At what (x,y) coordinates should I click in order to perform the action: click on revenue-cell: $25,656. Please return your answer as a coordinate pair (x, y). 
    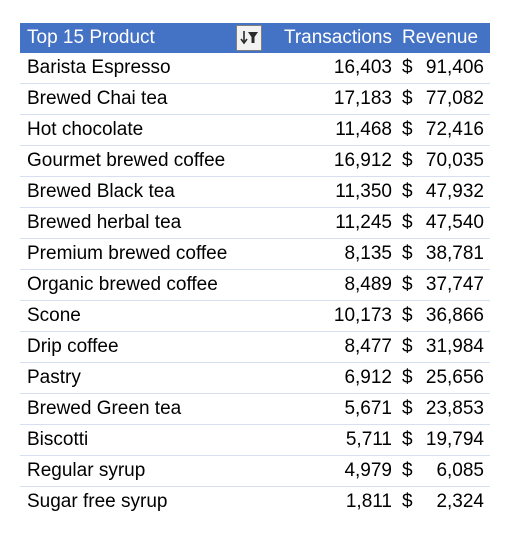
    Looking at the image, I should click on (444, 378).